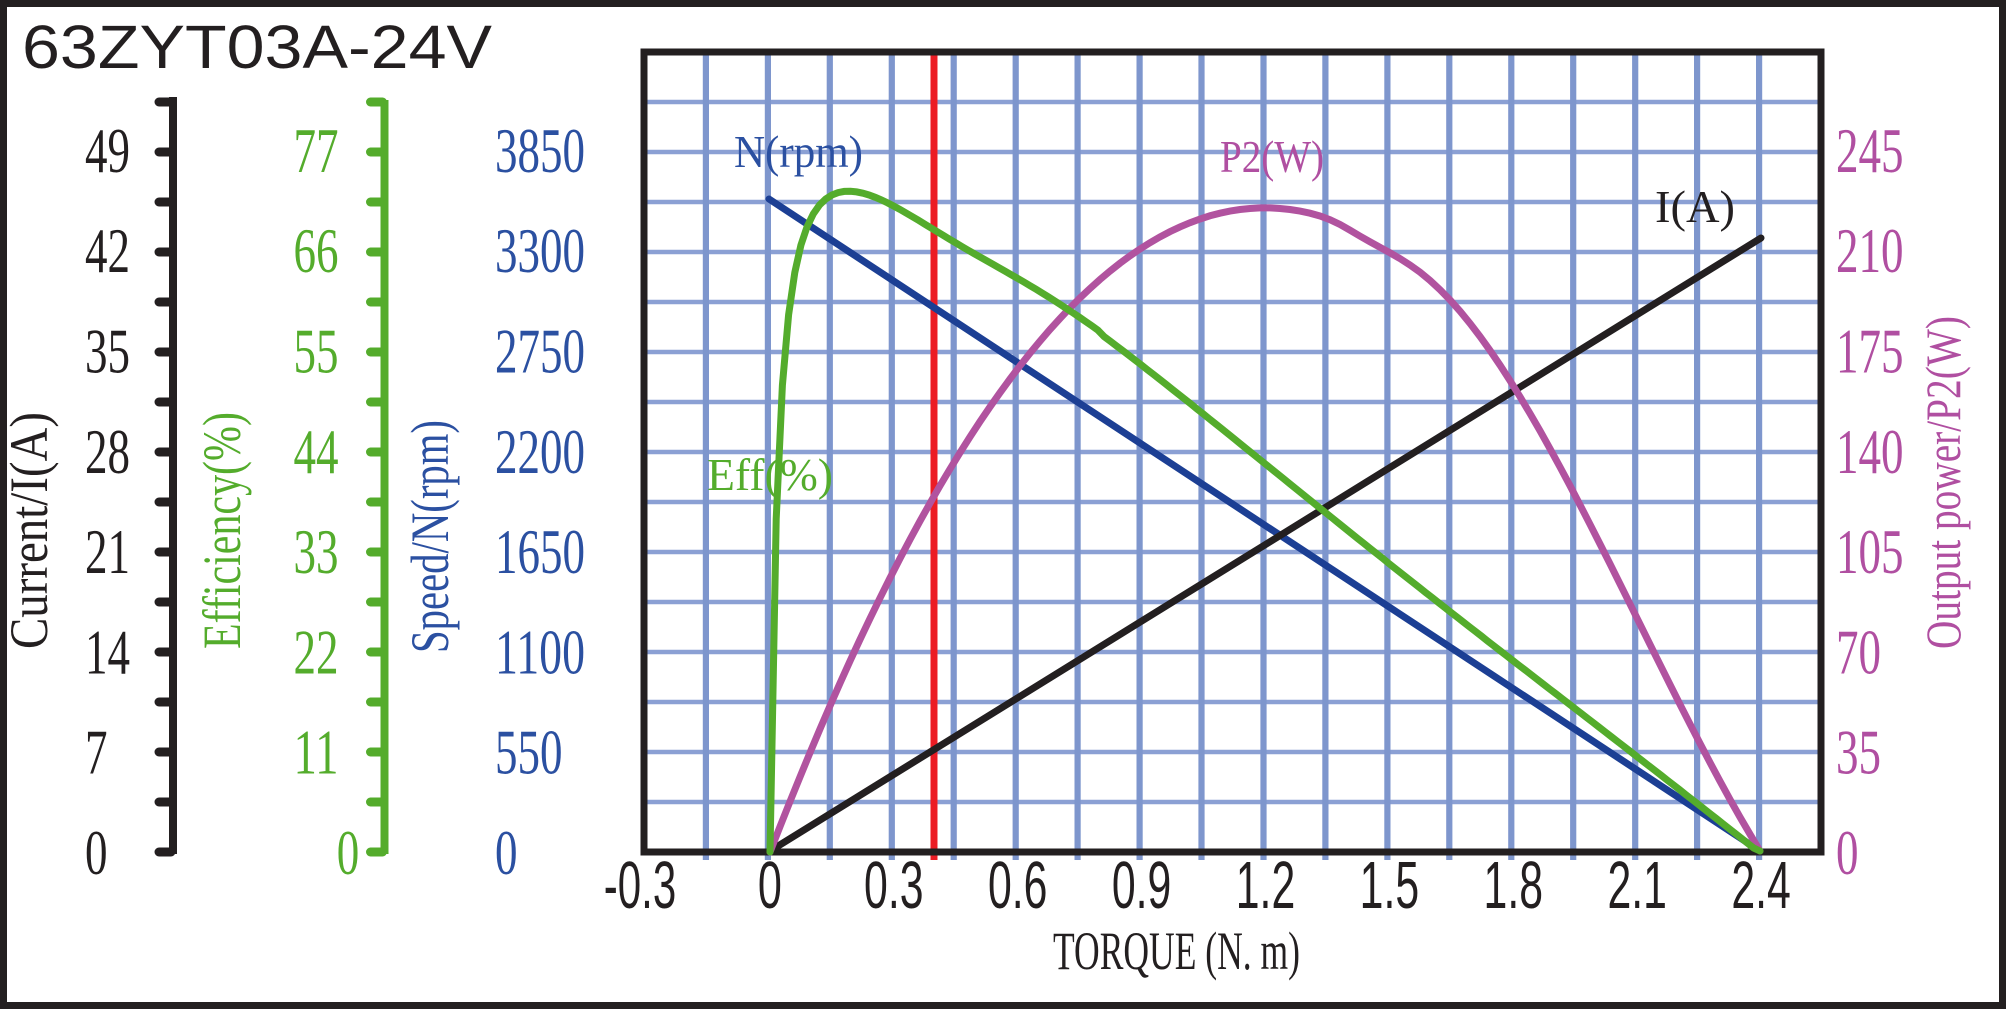 The width and height of the screenshot is (2006, 1009). I want to click on svg-text: 175, so click(1870, 352).